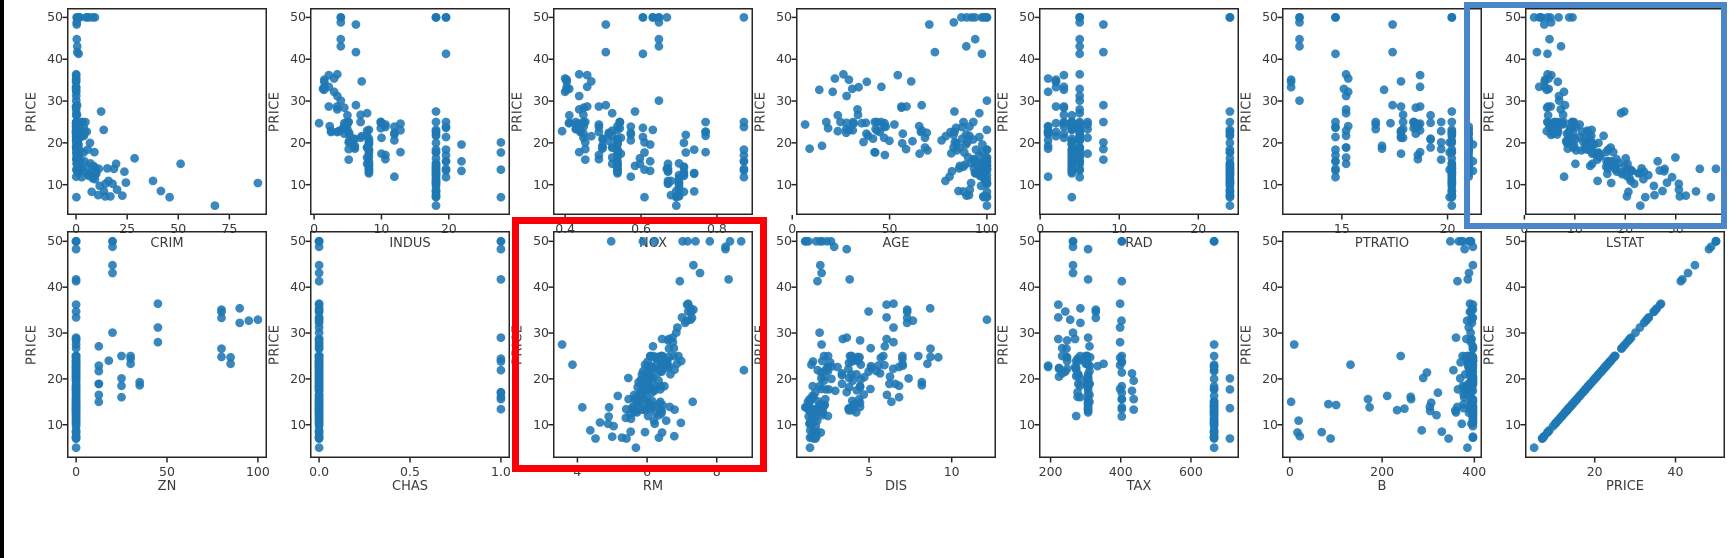 Image resolution: width=1729 pixels, height=558 pixels. What do you see at coordinates (1604, 129) in the screenshot?
I see `plot-area-LSTAT: PRICE 10 20 30 40 50 0 10 20 30 LSTAT` at bounding box center [1604, 129].